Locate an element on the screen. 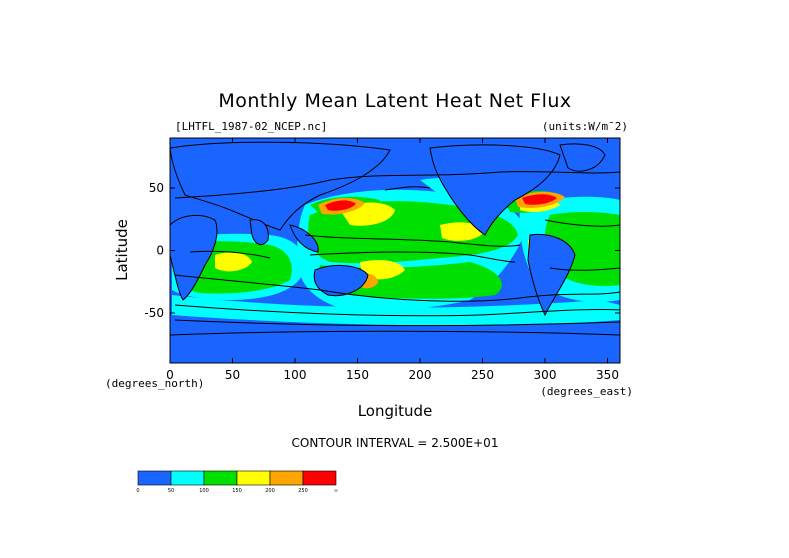 The height and width of the screenshot is (558, 789). colorbar-label: 150 is located at coordinates (237, 491).